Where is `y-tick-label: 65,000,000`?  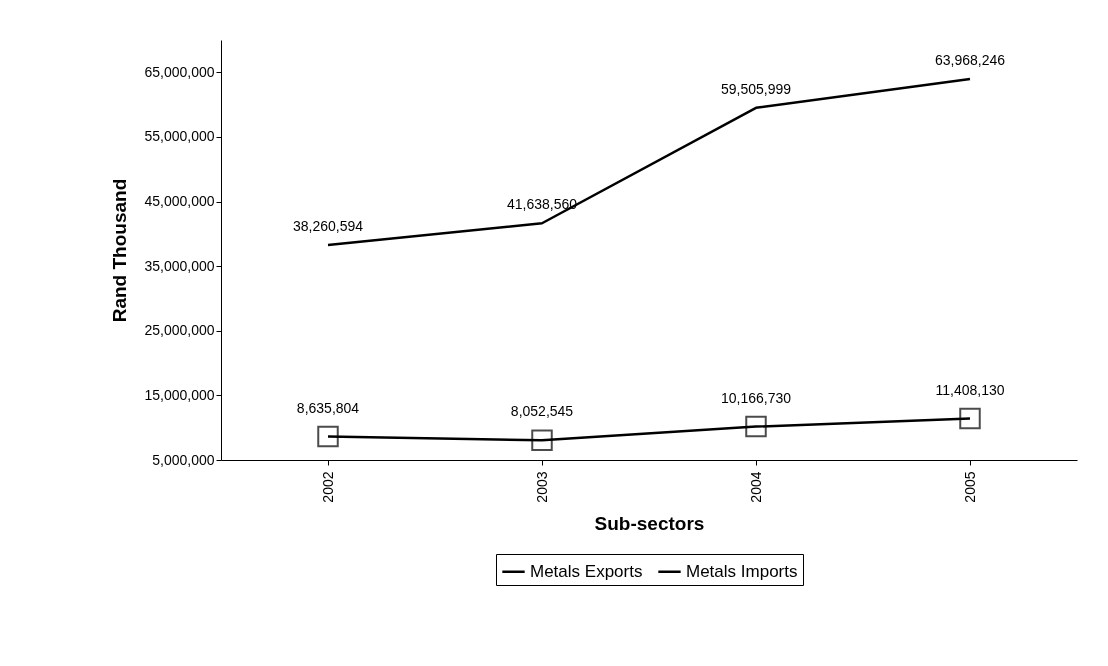 y-tick-label: 65,000,000 is located at coordinates (179, 71).